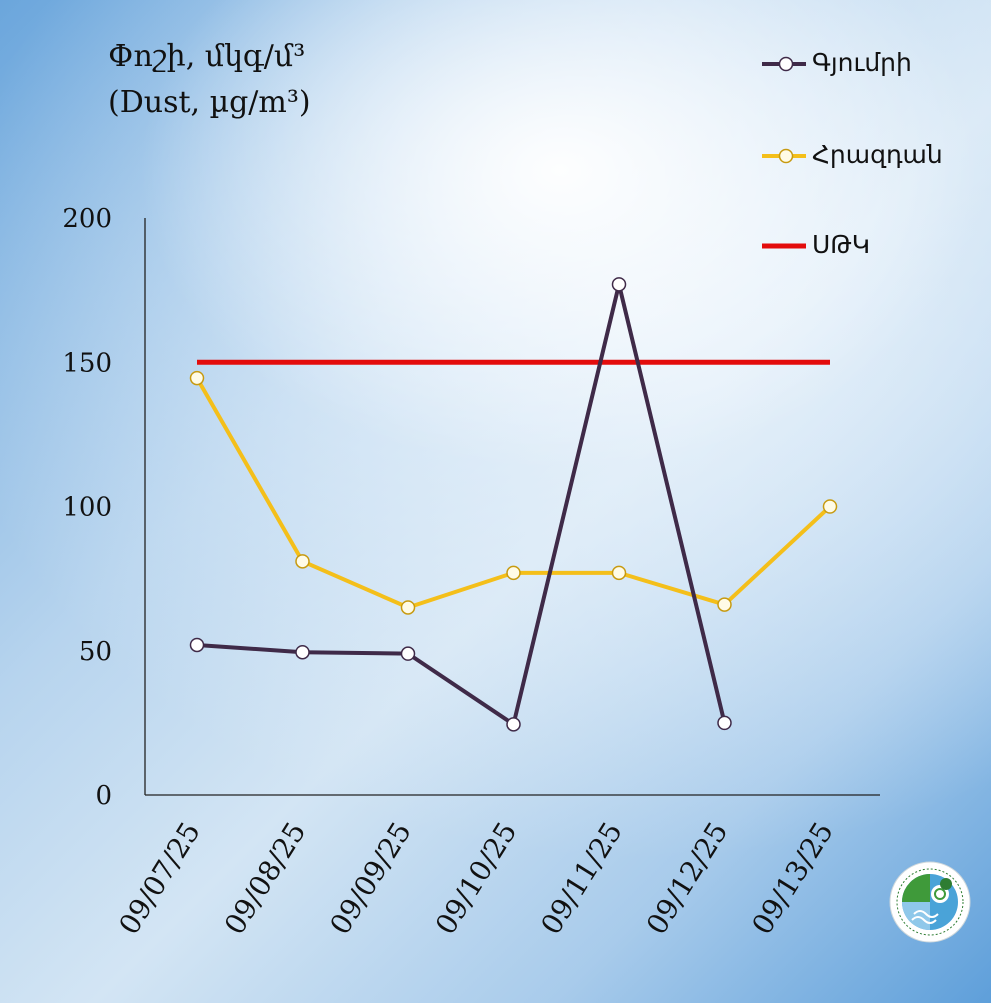  I want to click on y-tick-label: 100, so click(87, 508).